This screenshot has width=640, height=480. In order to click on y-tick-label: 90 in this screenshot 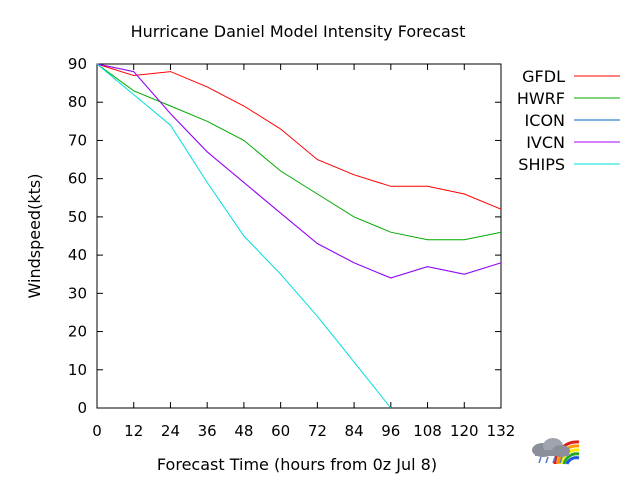, I will do `click(77, 64)`.